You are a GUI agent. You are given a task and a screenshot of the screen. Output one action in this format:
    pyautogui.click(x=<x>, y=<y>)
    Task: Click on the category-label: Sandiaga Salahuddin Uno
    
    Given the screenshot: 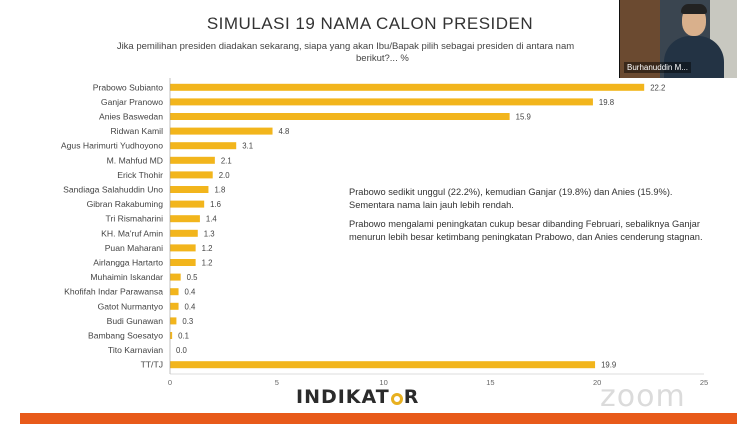 What is the action you would take?
    pyautogui.click(x=113, y=190)
    